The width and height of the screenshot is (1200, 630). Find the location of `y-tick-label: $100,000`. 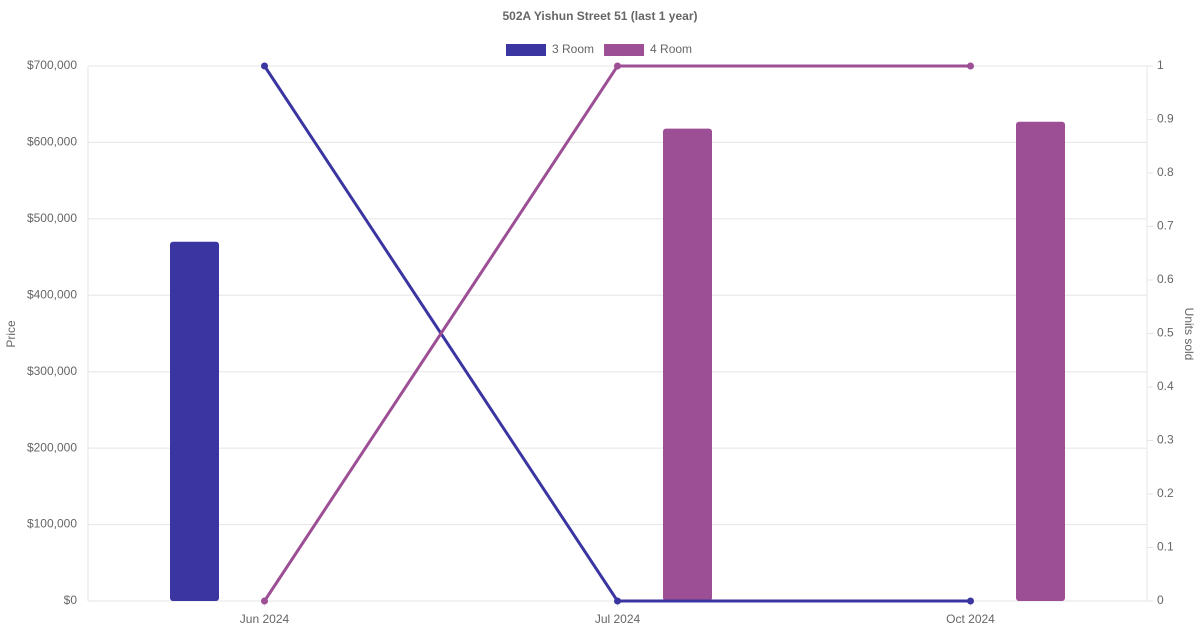

y-tick-label: $100,000 is located at coordinates (52, 524).